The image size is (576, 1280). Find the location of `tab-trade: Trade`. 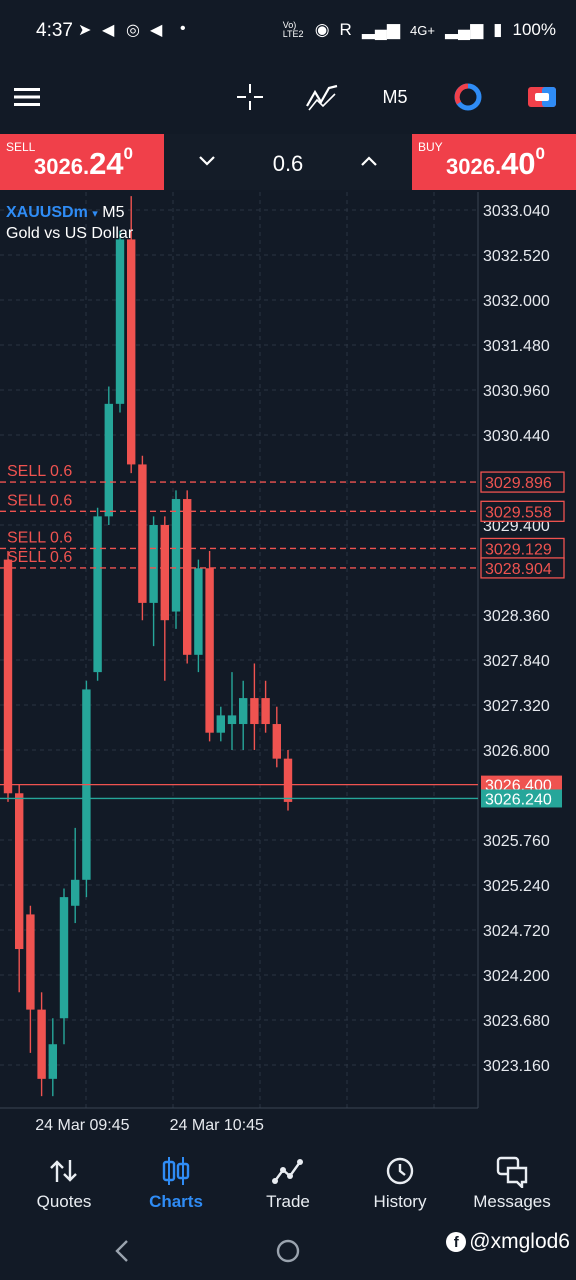

tab-trade: Trade is located at coordinates (288, 1182).